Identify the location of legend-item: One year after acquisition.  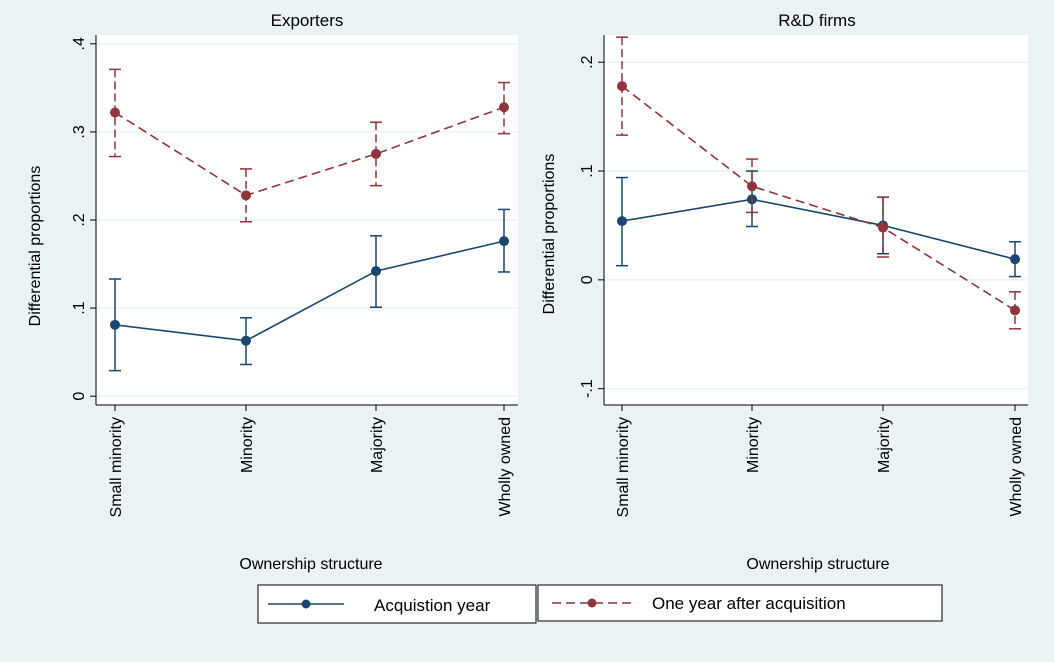
(699, 603).